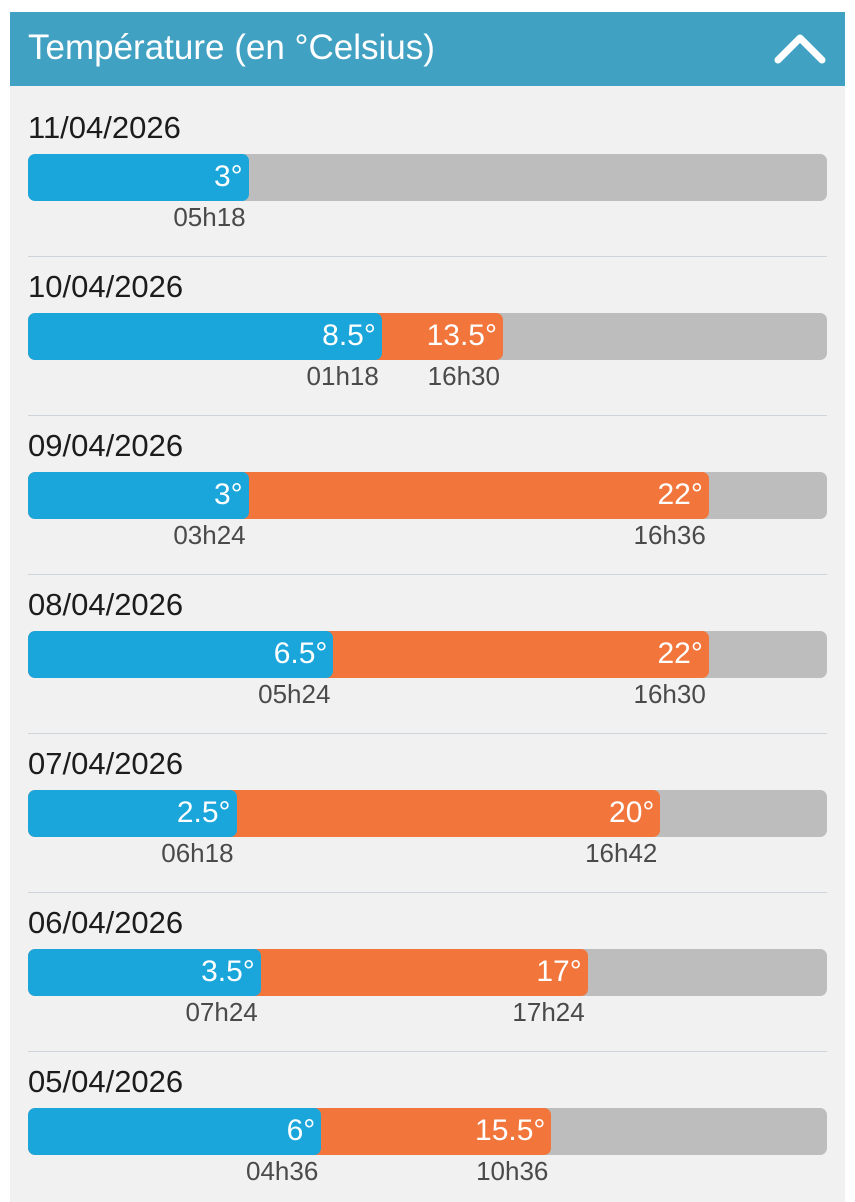 This screenshot has height=1202, width=855. What do you see at coordinates (427, 1131) in the screenshot?
I see `temperature-bar: 15.5° 6°` at bounding box center [427, 1131].